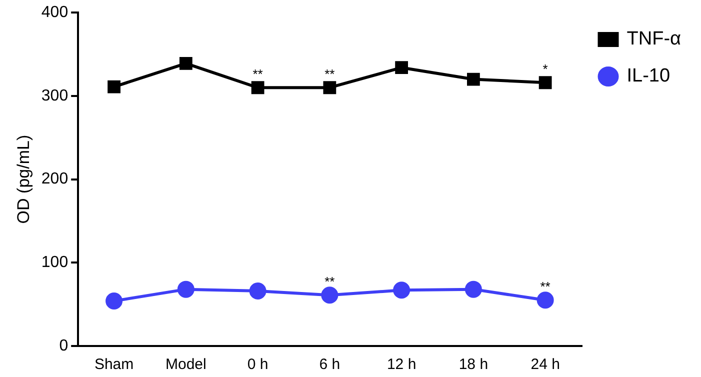 The width and height of the screenshot is (701, 377). I want to click on y-tick-label: 200, so click(54, 179).